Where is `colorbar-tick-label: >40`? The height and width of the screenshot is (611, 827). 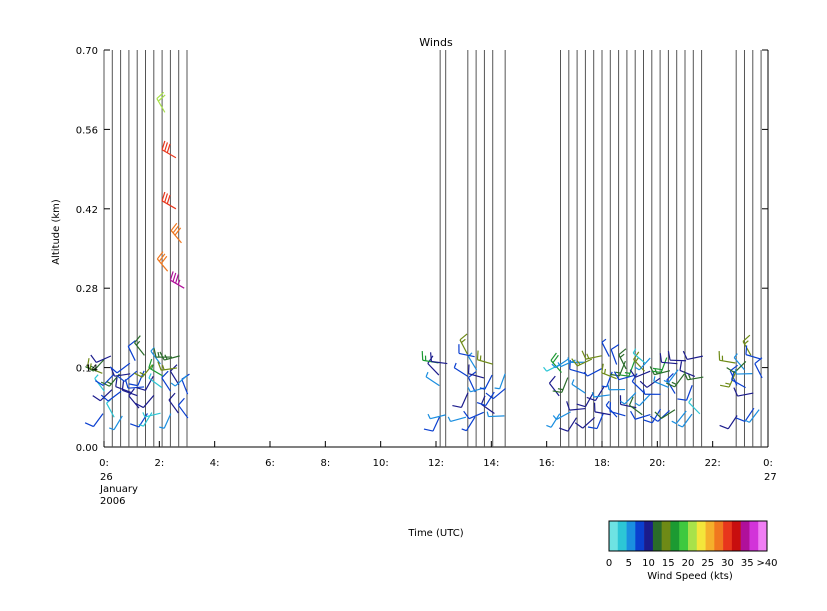
colorbar-tick-label: >40 is located at coordinates (766, 563).